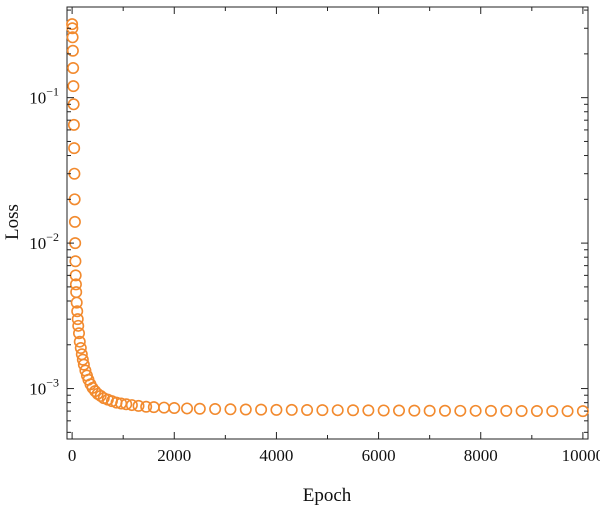  What do you see at coordinates (276, 455) in the screenshot?
I see `x-tick-label: 4000` at bounding box center [276, 455].